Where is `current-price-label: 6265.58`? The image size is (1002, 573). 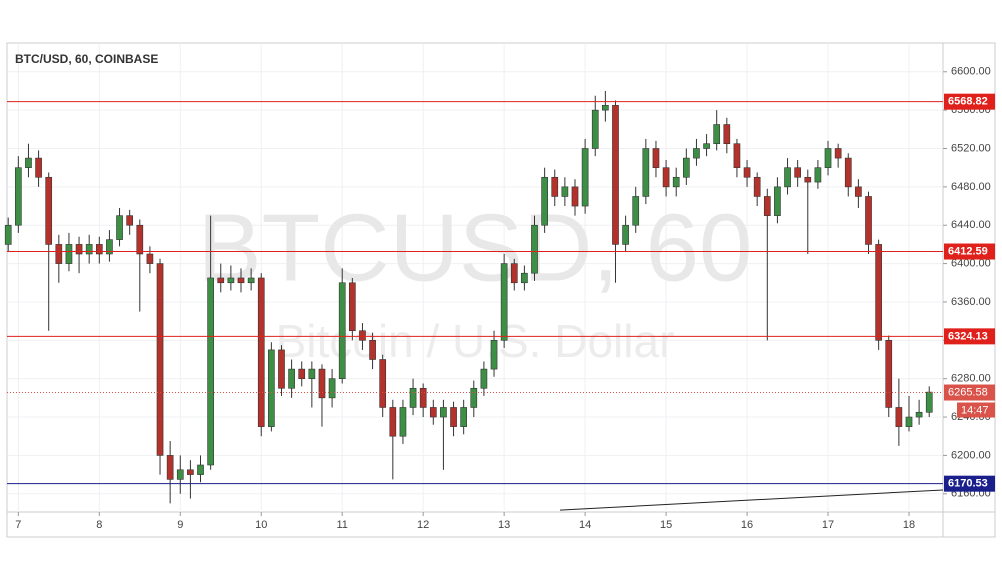
current-price-label: 6265.58 is located at coordinates (968, 392).